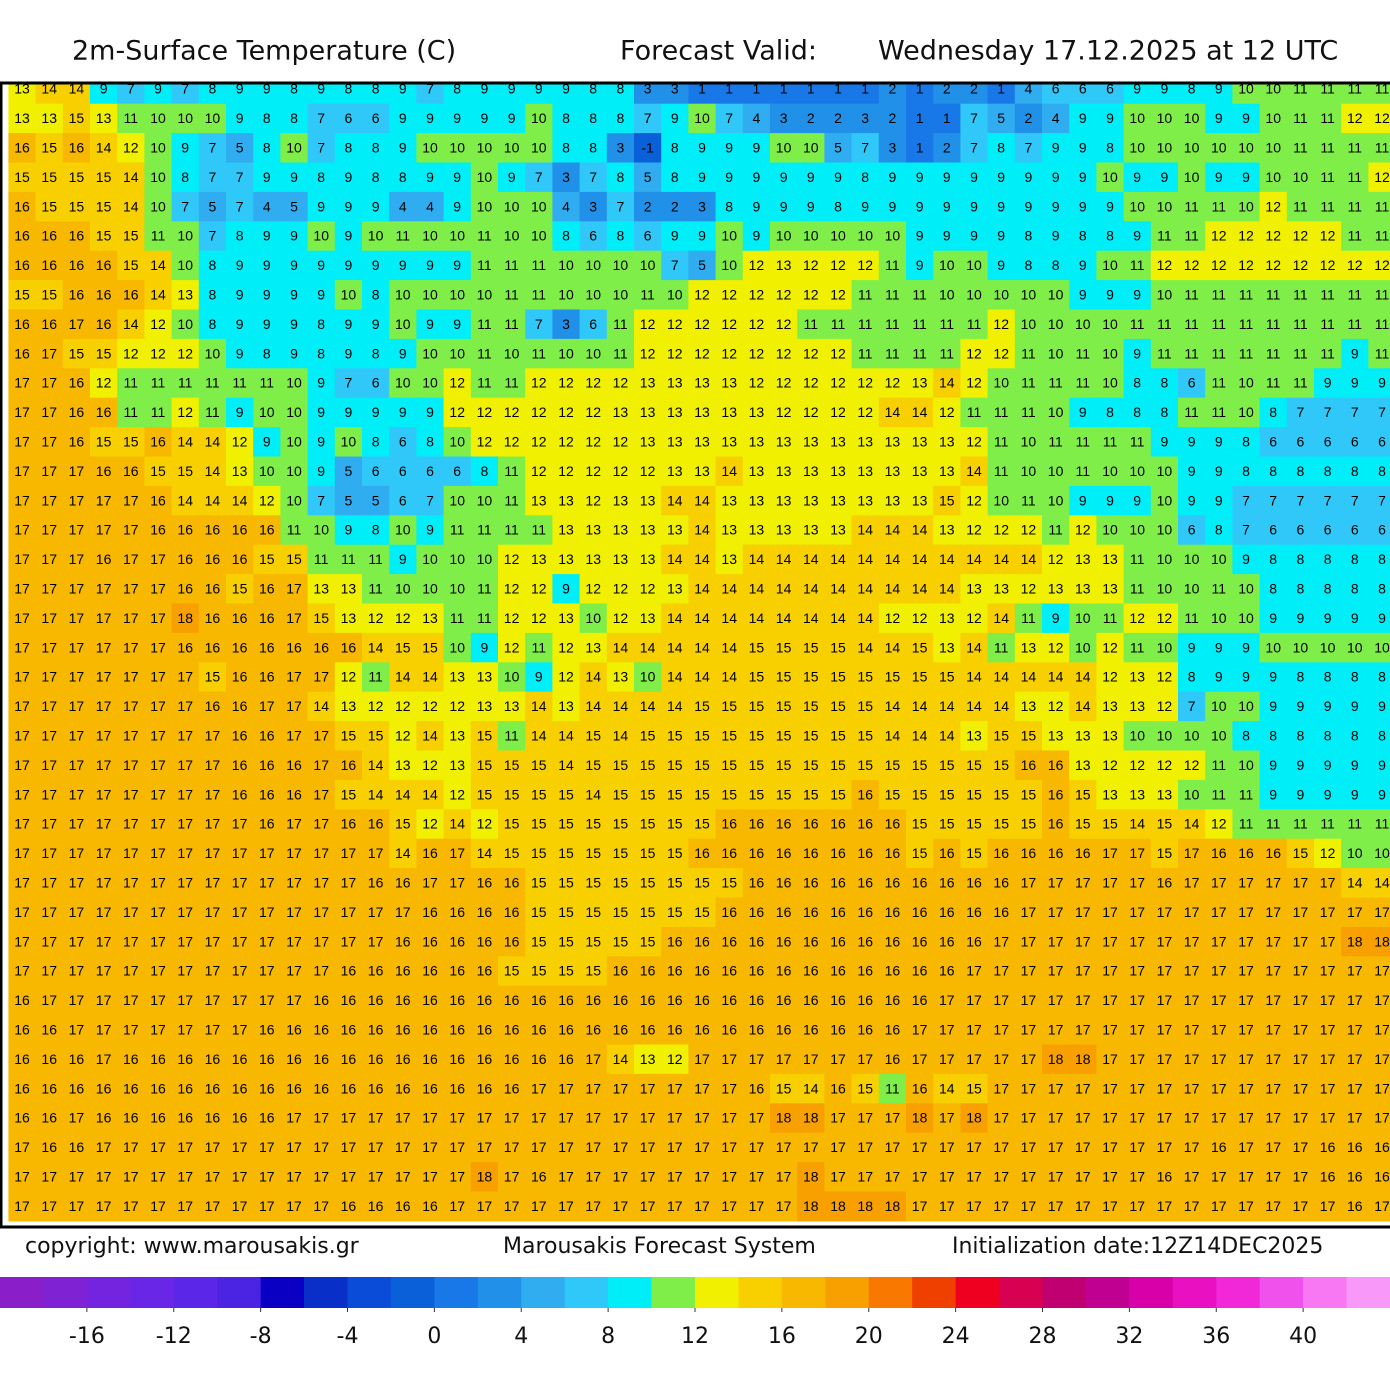 The image size is (1390, 1394). I want to click on temperature-value: 14, so click(757, 559).